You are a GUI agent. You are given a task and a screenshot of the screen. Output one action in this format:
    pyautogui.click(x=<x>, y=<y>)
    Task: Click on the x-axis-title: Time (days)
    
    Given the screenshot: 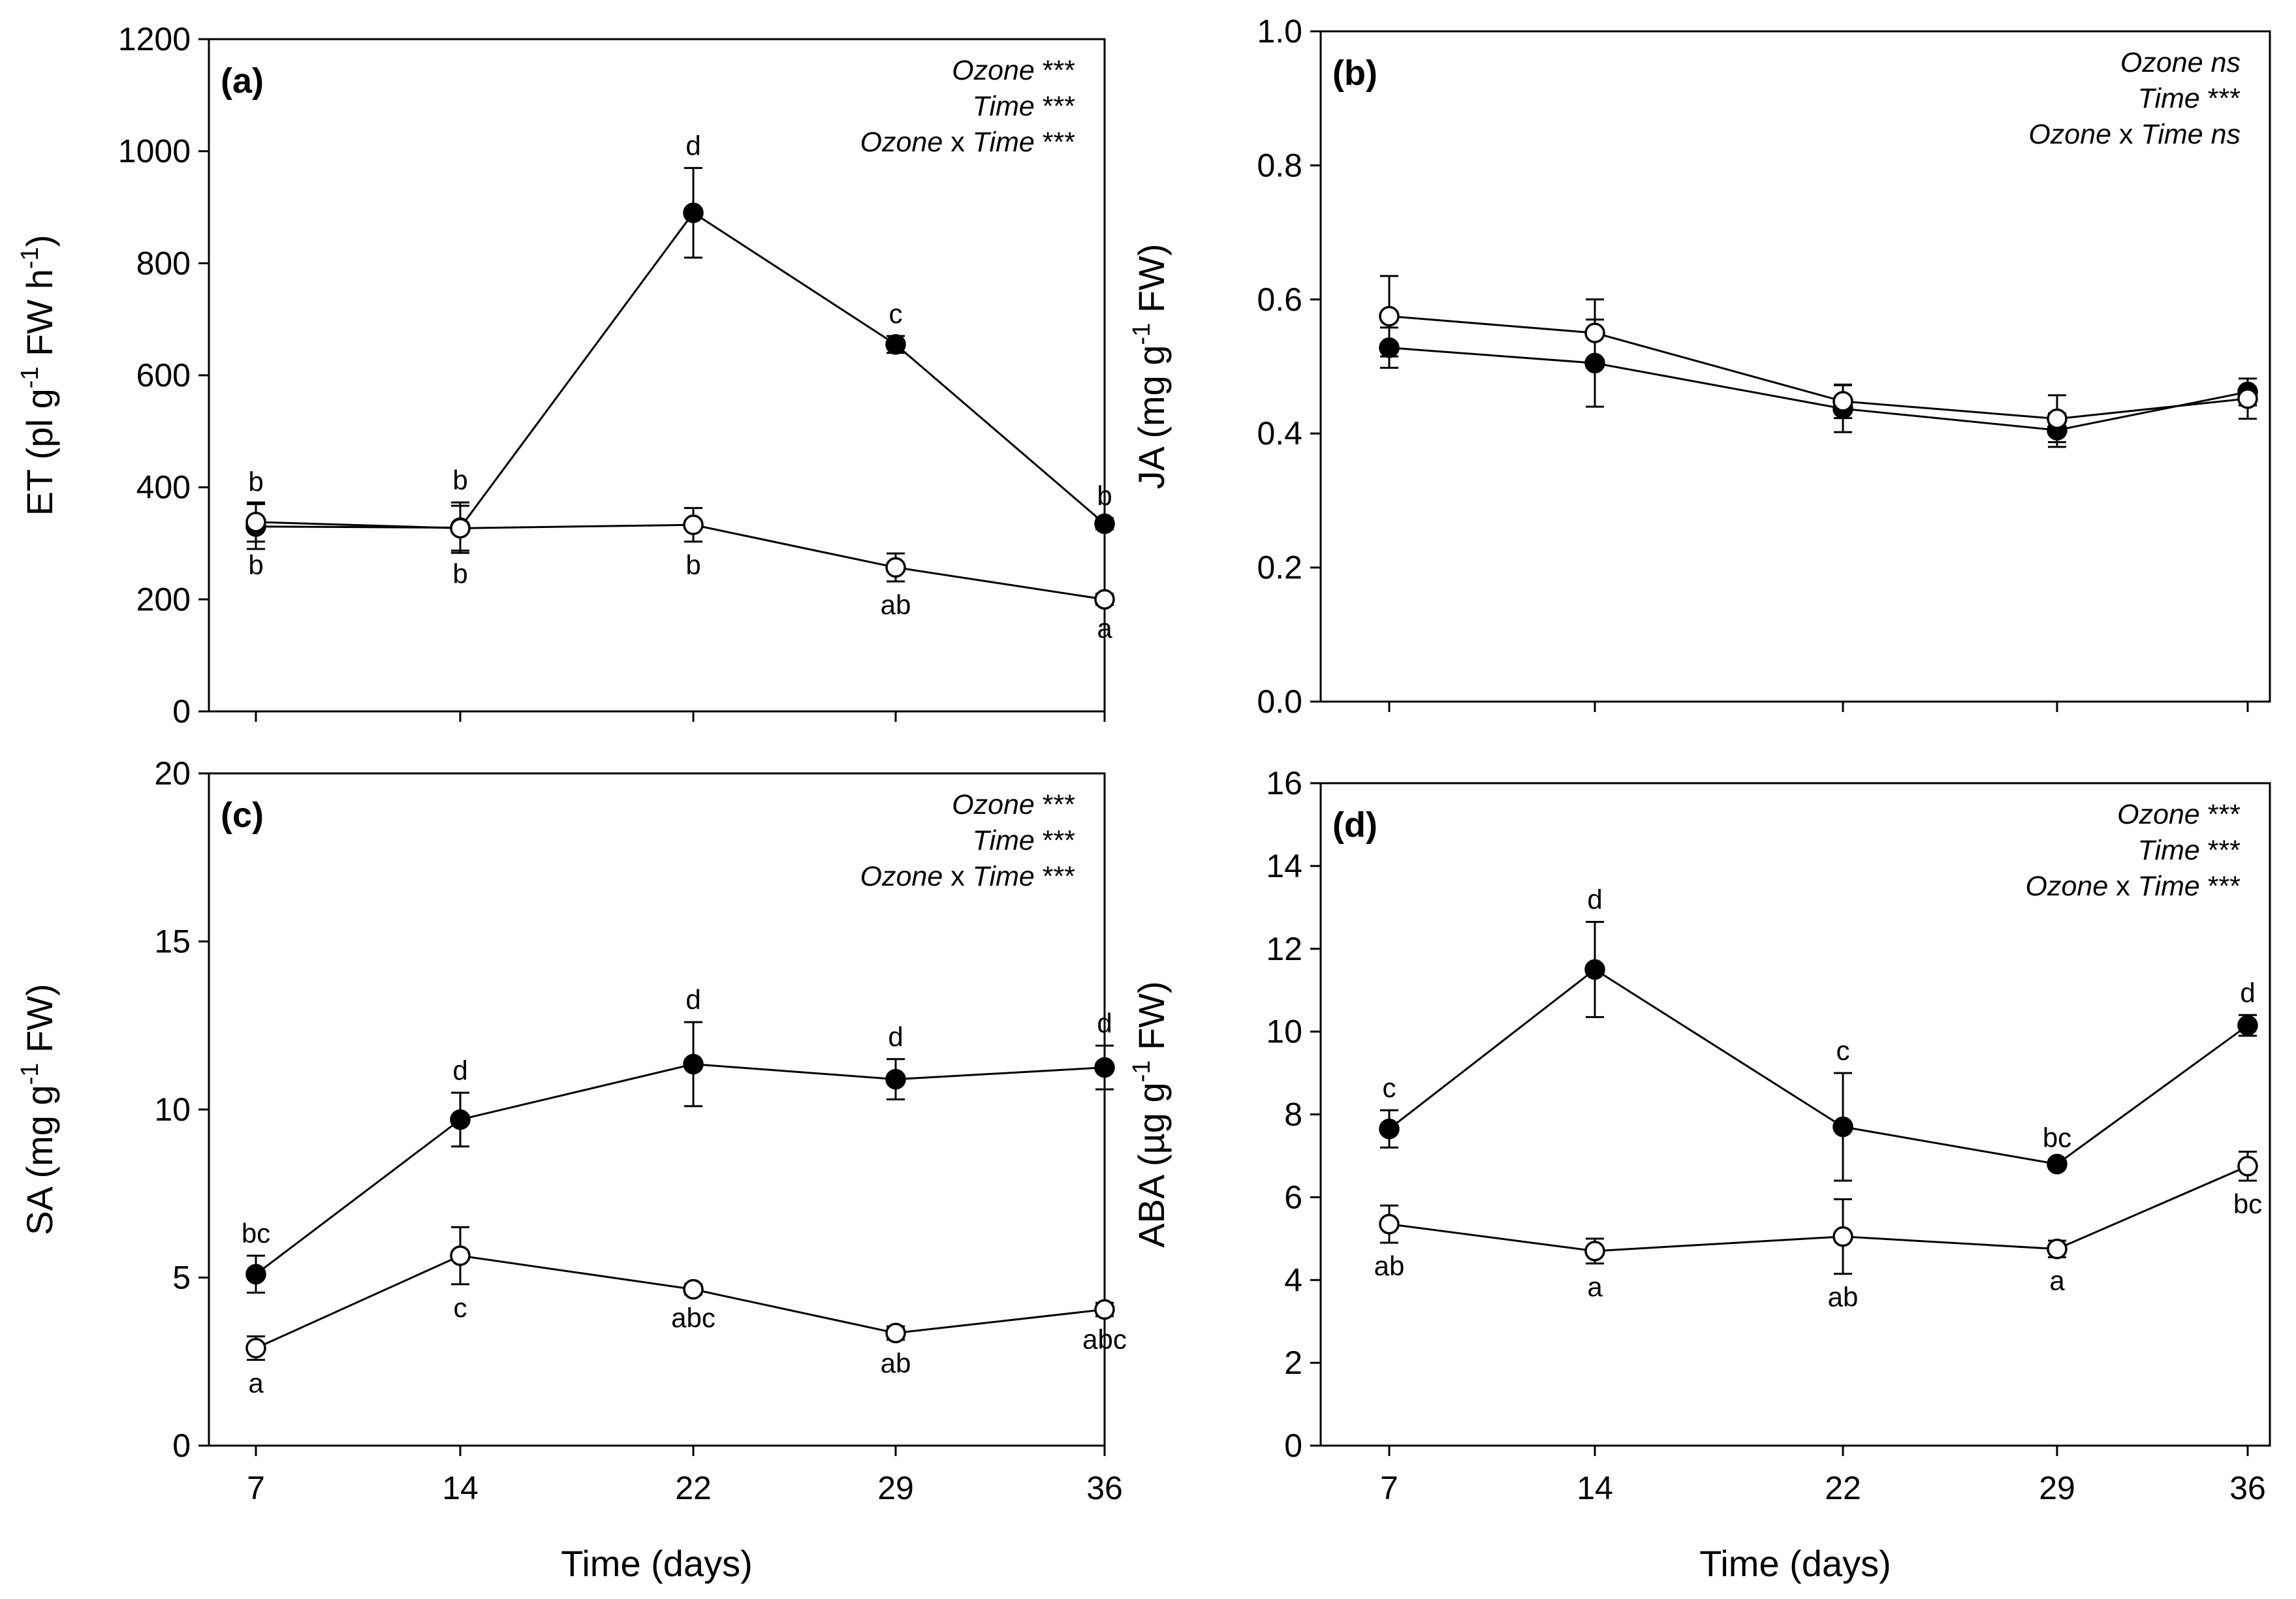 What is the action you would take?
    pyautogui.click(x=1795, y=1563)
    